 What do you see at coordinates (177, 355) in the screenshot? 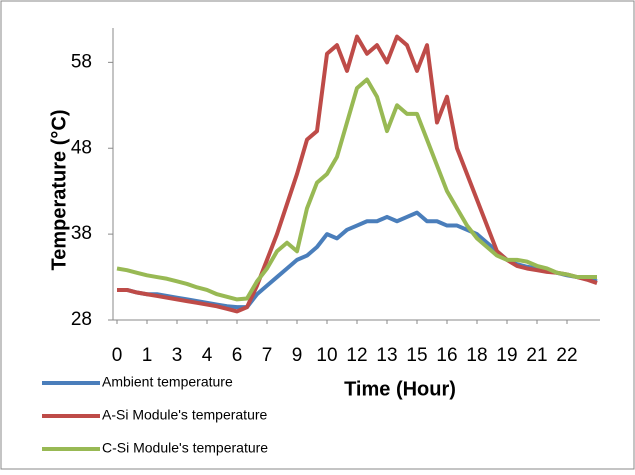
I see `x-tick-label: 3` at bounding box center [177, 355].